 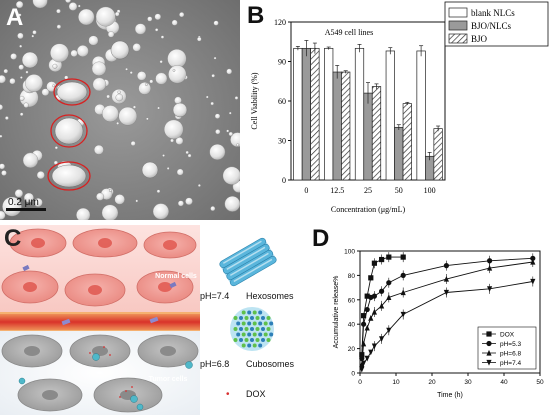 I want to click on legend-label: pH=7.4, so click(x=511, y=363).